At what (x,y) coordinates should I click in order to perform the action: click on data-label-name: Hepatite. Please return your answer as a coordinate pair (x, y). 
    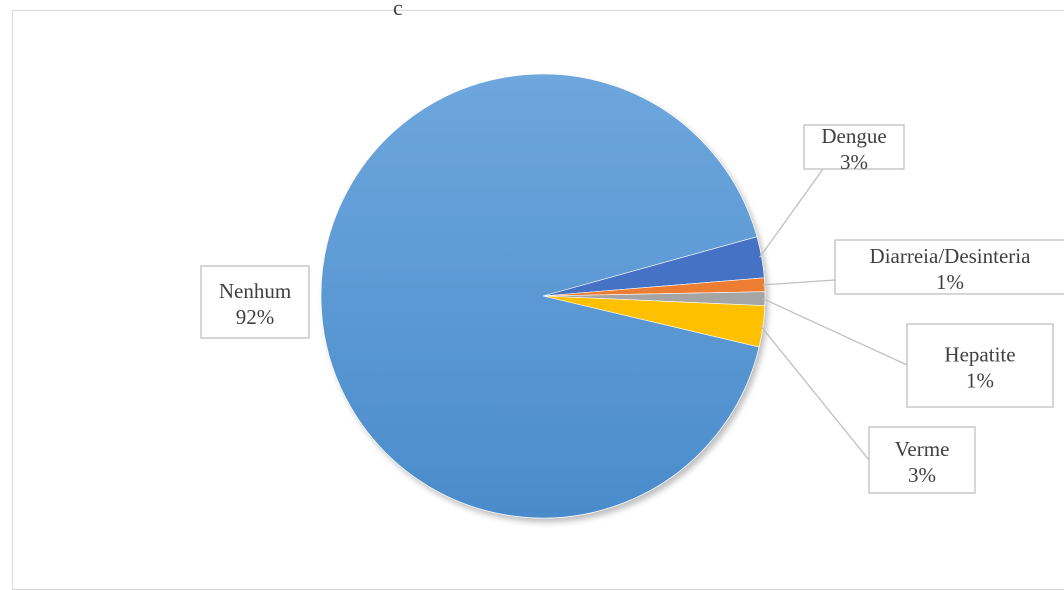
    Looking at the image, I should click on (979, 355).